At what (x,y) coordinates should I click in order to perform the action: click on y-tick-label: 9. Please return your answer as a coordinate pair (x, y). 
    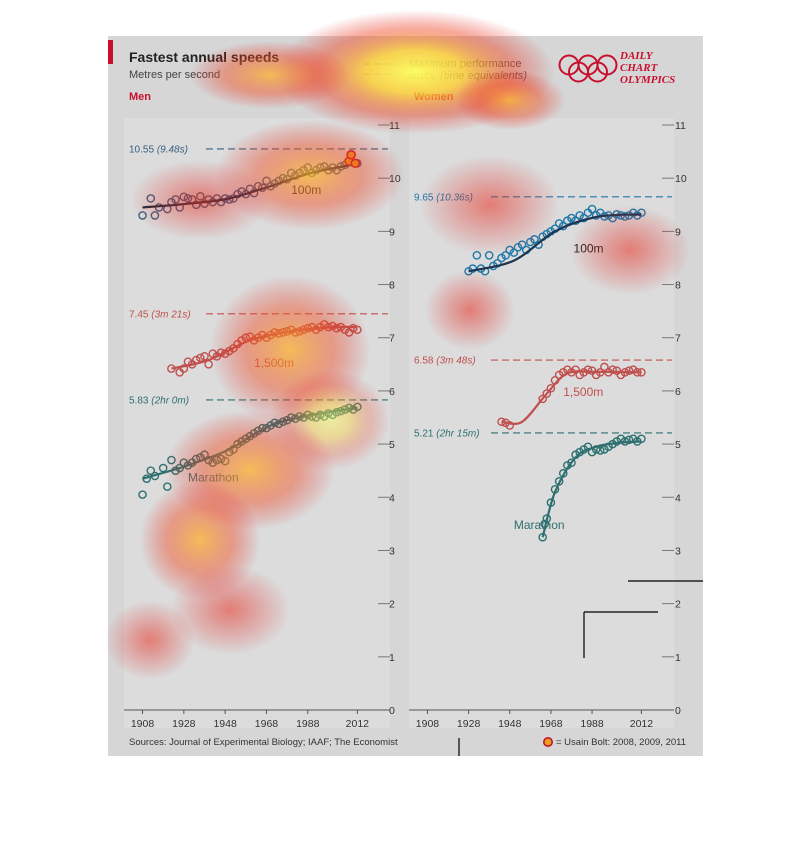
    Looking at the image, I should click on (392, 232).